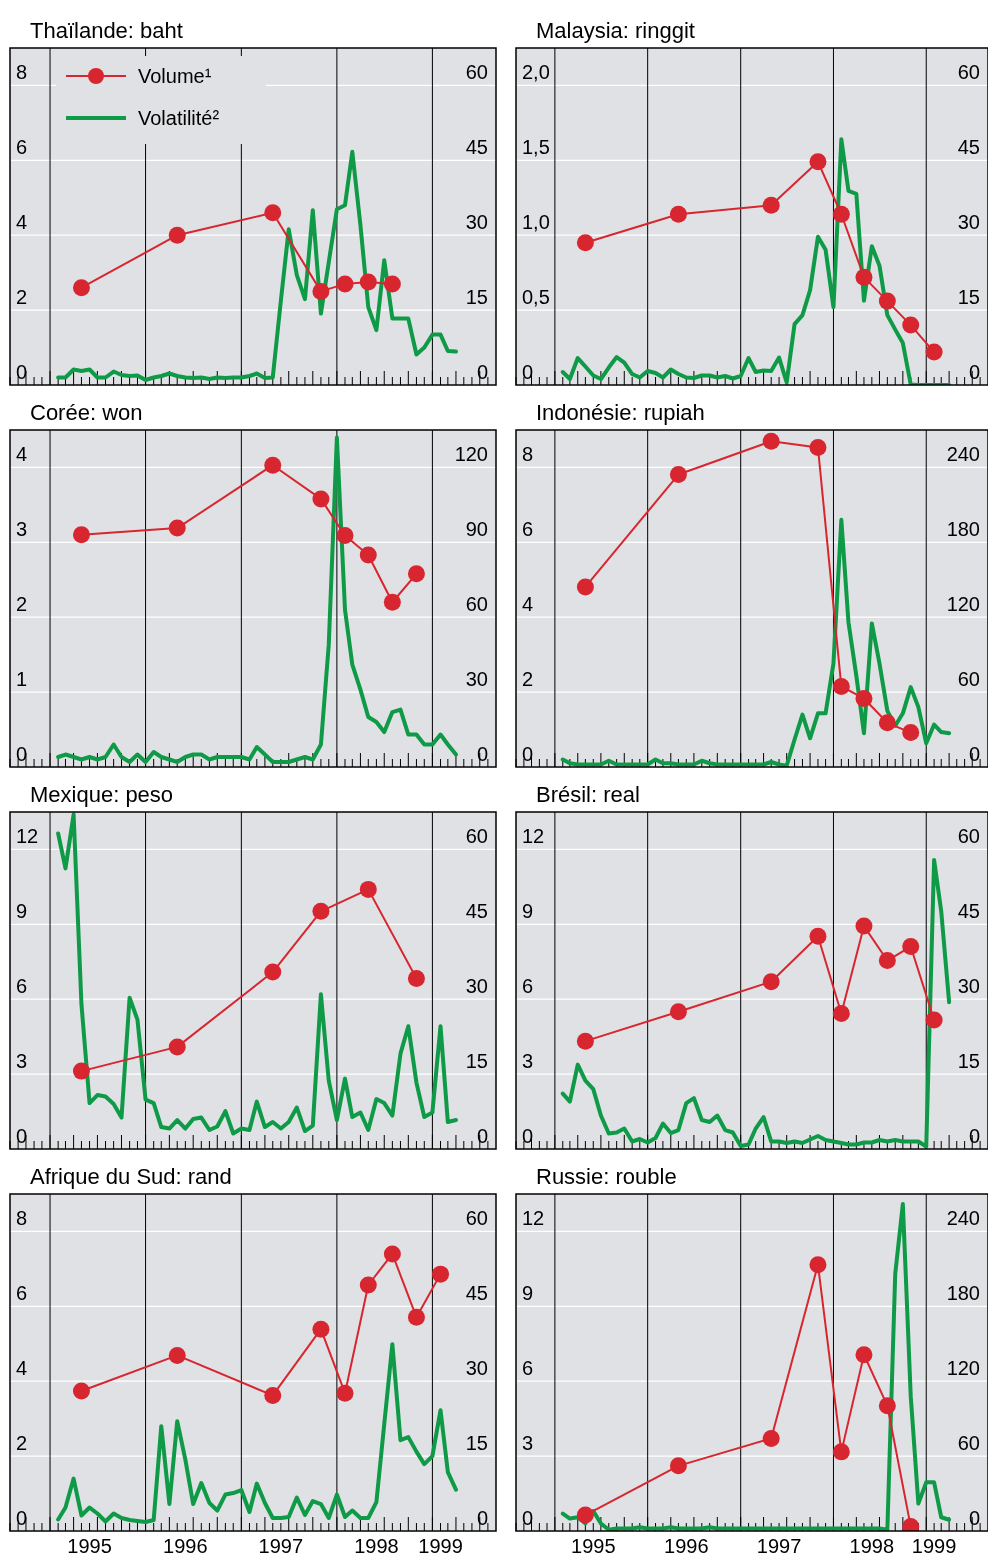  I want to click on chart-title: Mexique: peso, so click(102, 794).